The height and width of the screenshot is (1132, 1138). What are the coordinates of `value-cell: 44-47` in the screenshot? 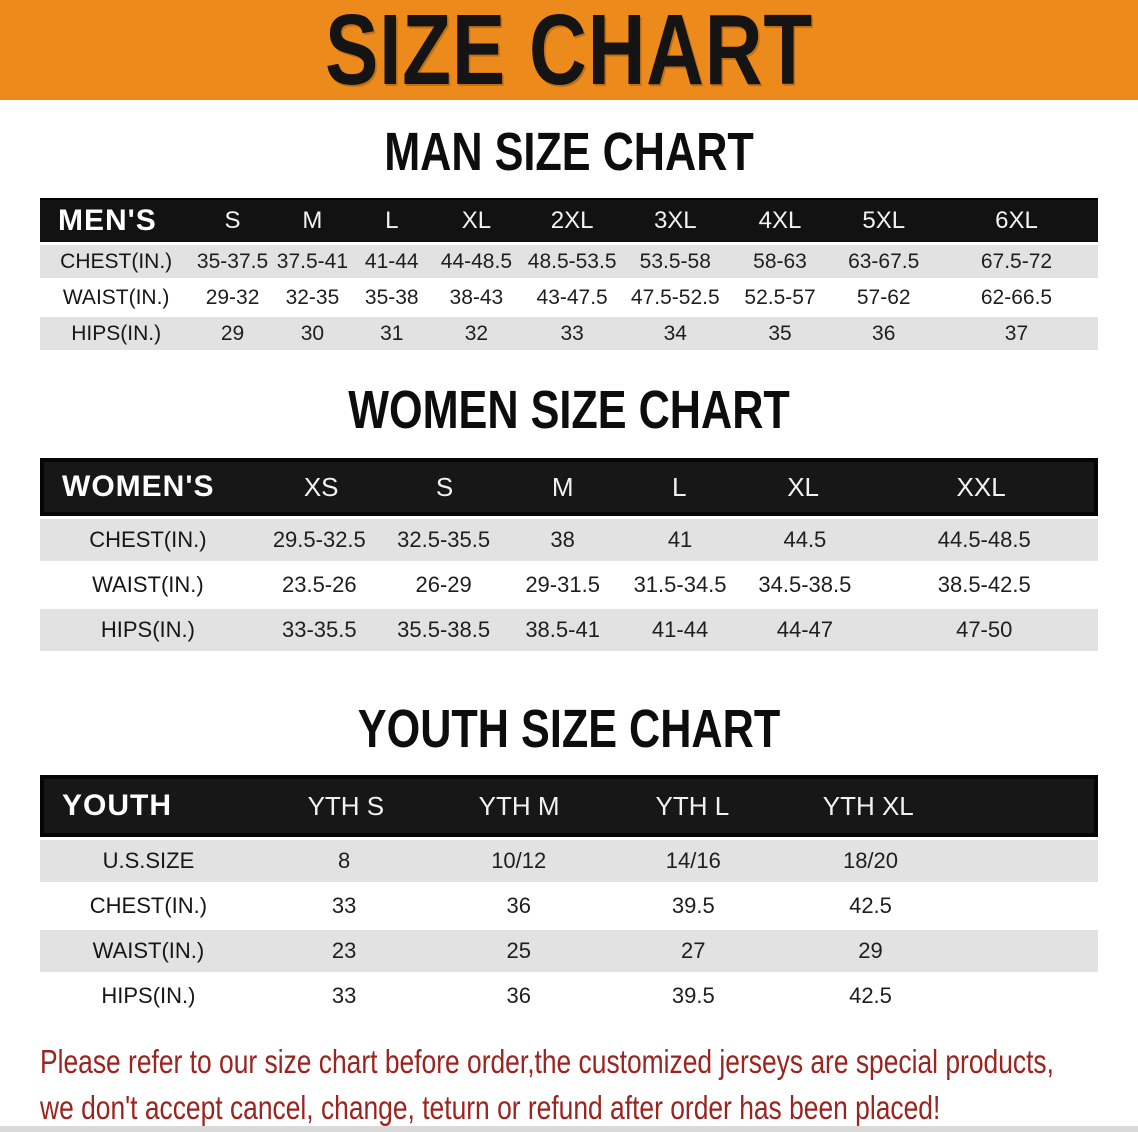 It's located at (805, 629).